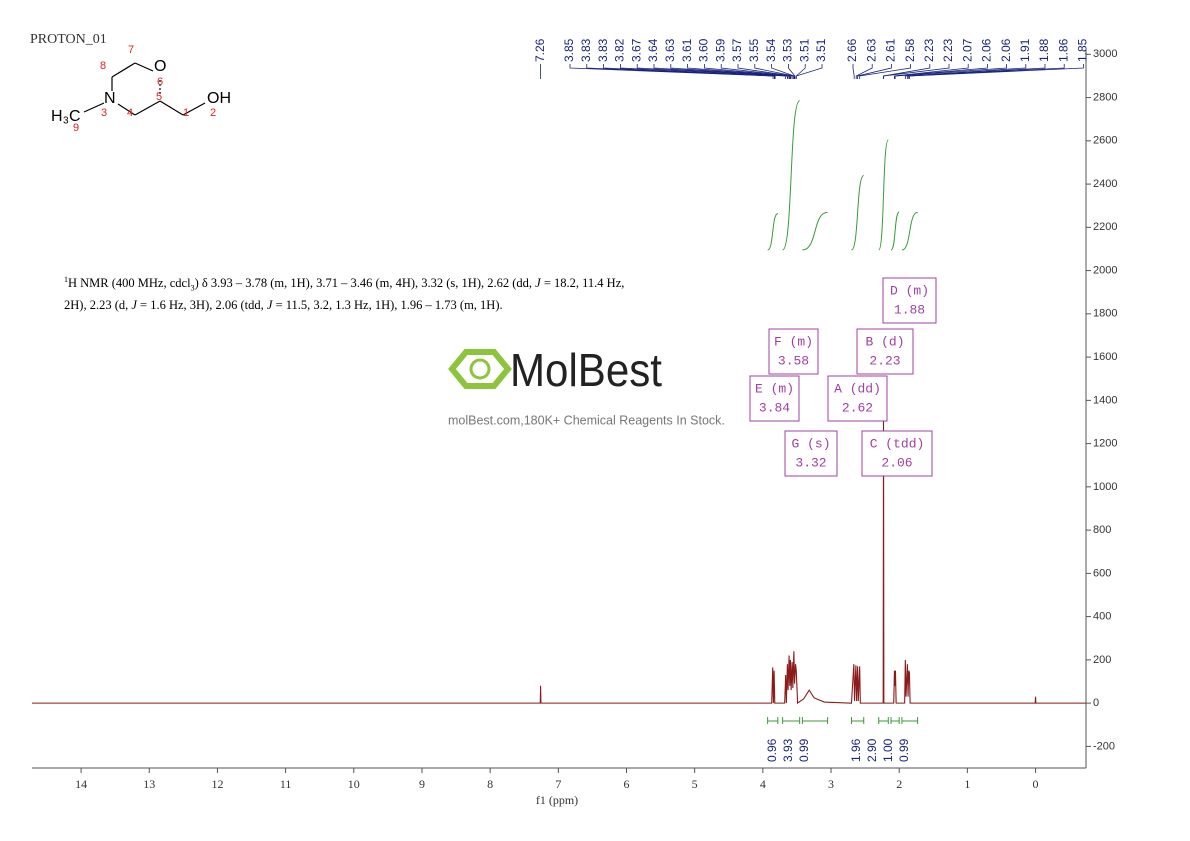 The width and height of the screenshot is (1190, 841). Describe the element at coordinates (821, 50) in the screenshot. I see `peak-label: 3.51` at that location.